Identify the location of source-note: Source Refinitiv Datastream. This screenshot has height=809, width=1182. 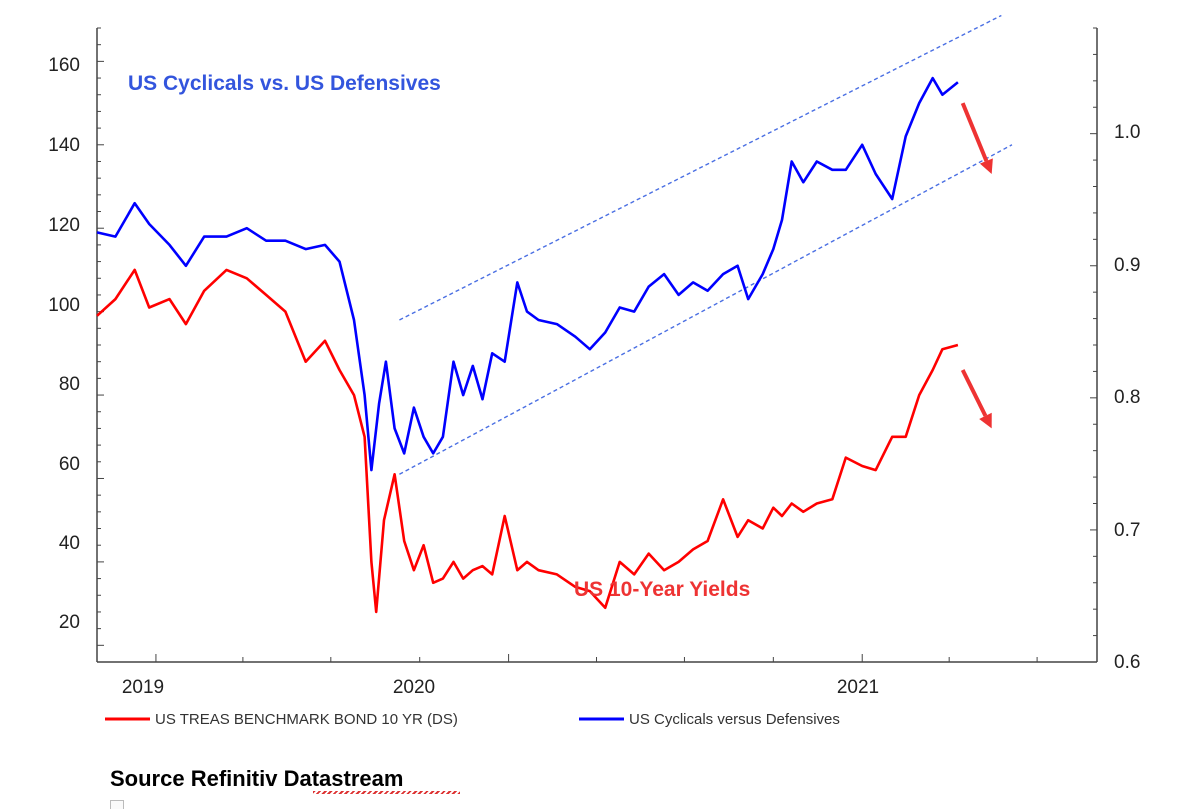
(257, 778).